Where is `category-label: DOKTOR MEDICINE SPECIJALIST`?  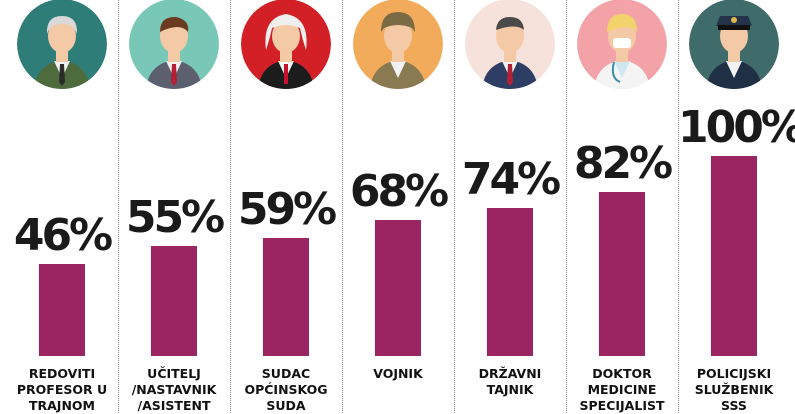
category-label: DOKTOR MEDICINE SPECIJALIST is located at coordinates (622, 390).